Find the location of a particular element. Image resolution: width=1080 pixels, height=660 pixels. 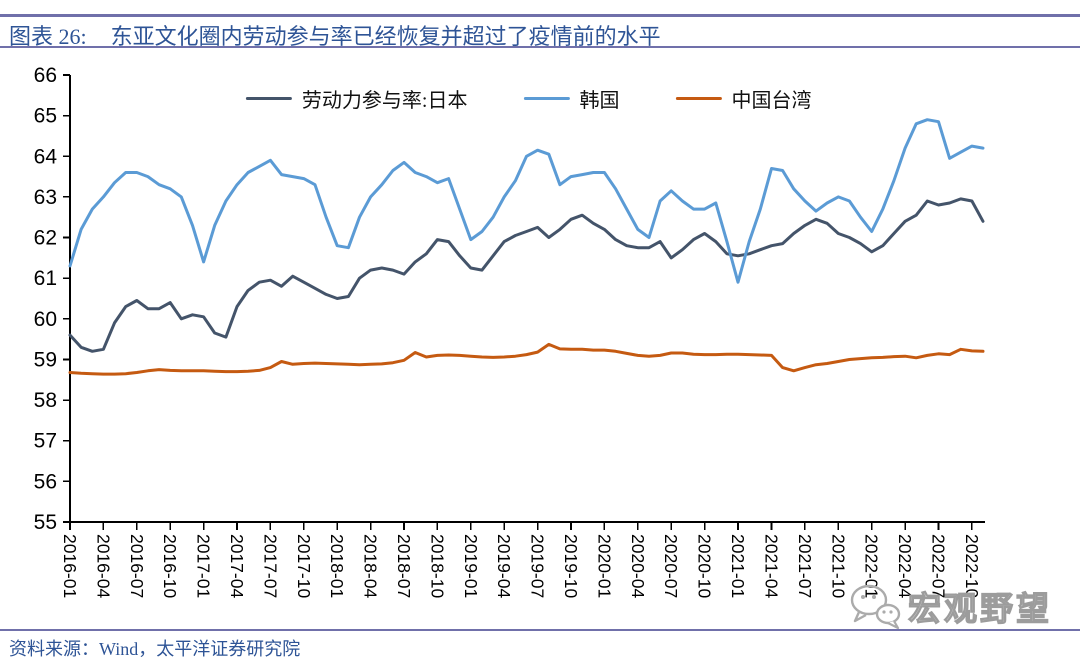

chart-legend: 劳动力参与率:日本 韩国 中国台湾 is located at coordinates (528, 98).